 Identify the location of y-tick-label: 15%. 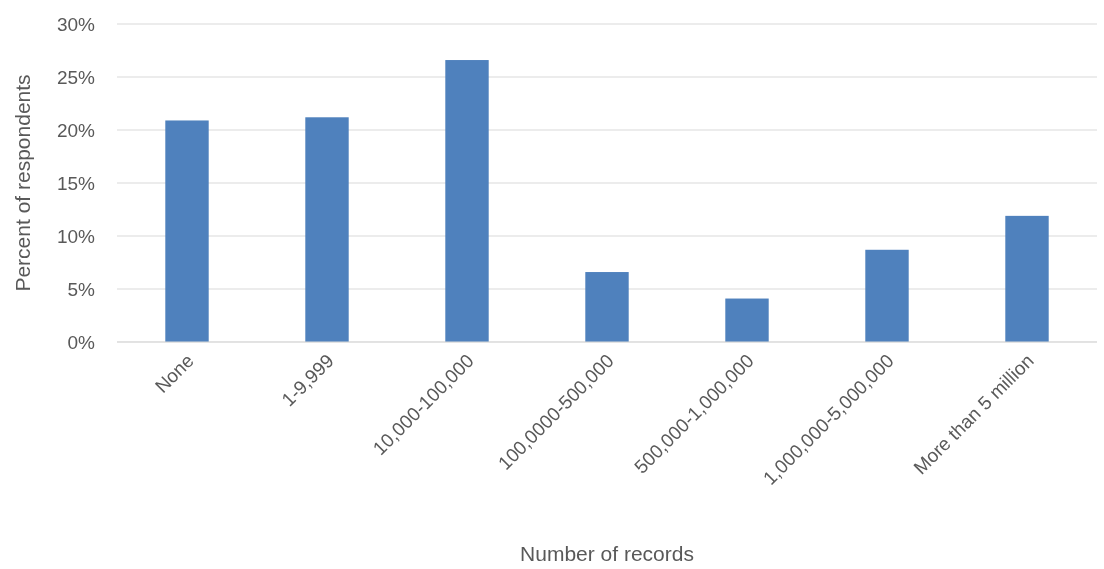
(76, 183).